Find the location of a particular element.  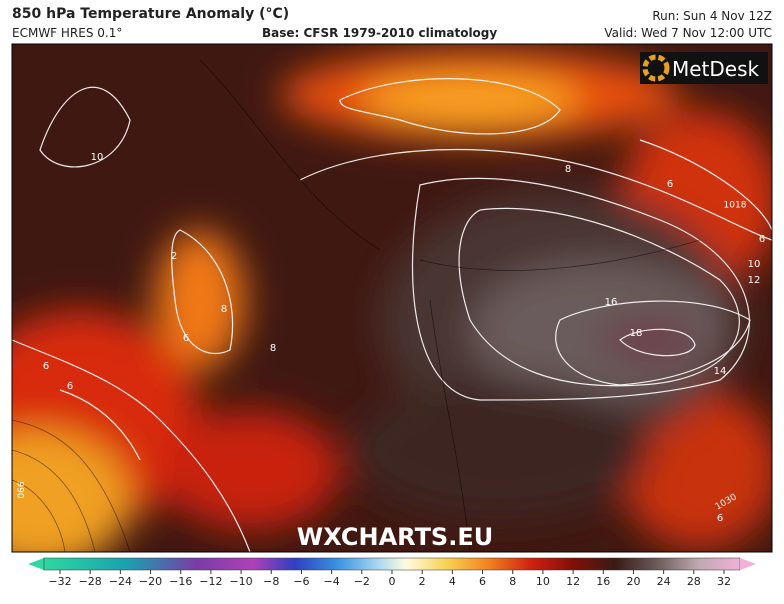

colorbar-label: 2 is located at coordinates (422, 581).